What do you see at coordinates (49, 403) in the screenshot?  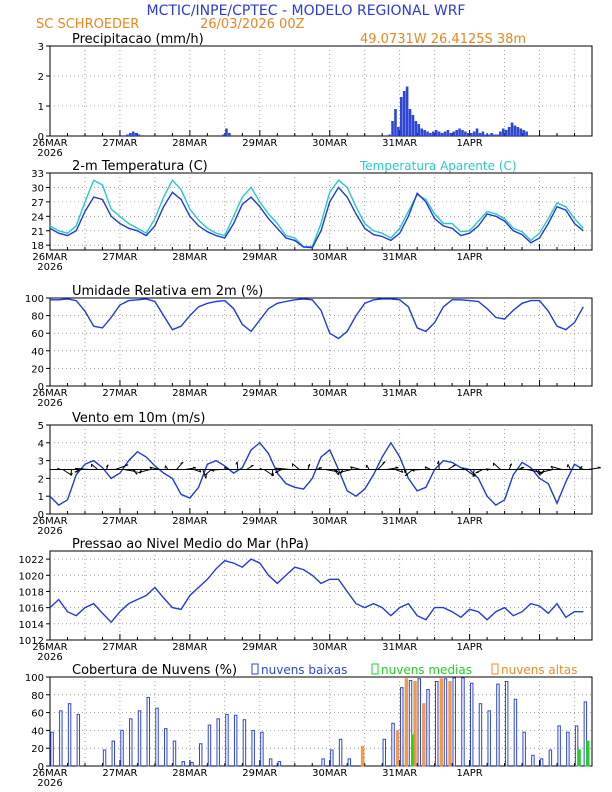 I see `x-year-label: 2026` at bounding box center [49, 403].